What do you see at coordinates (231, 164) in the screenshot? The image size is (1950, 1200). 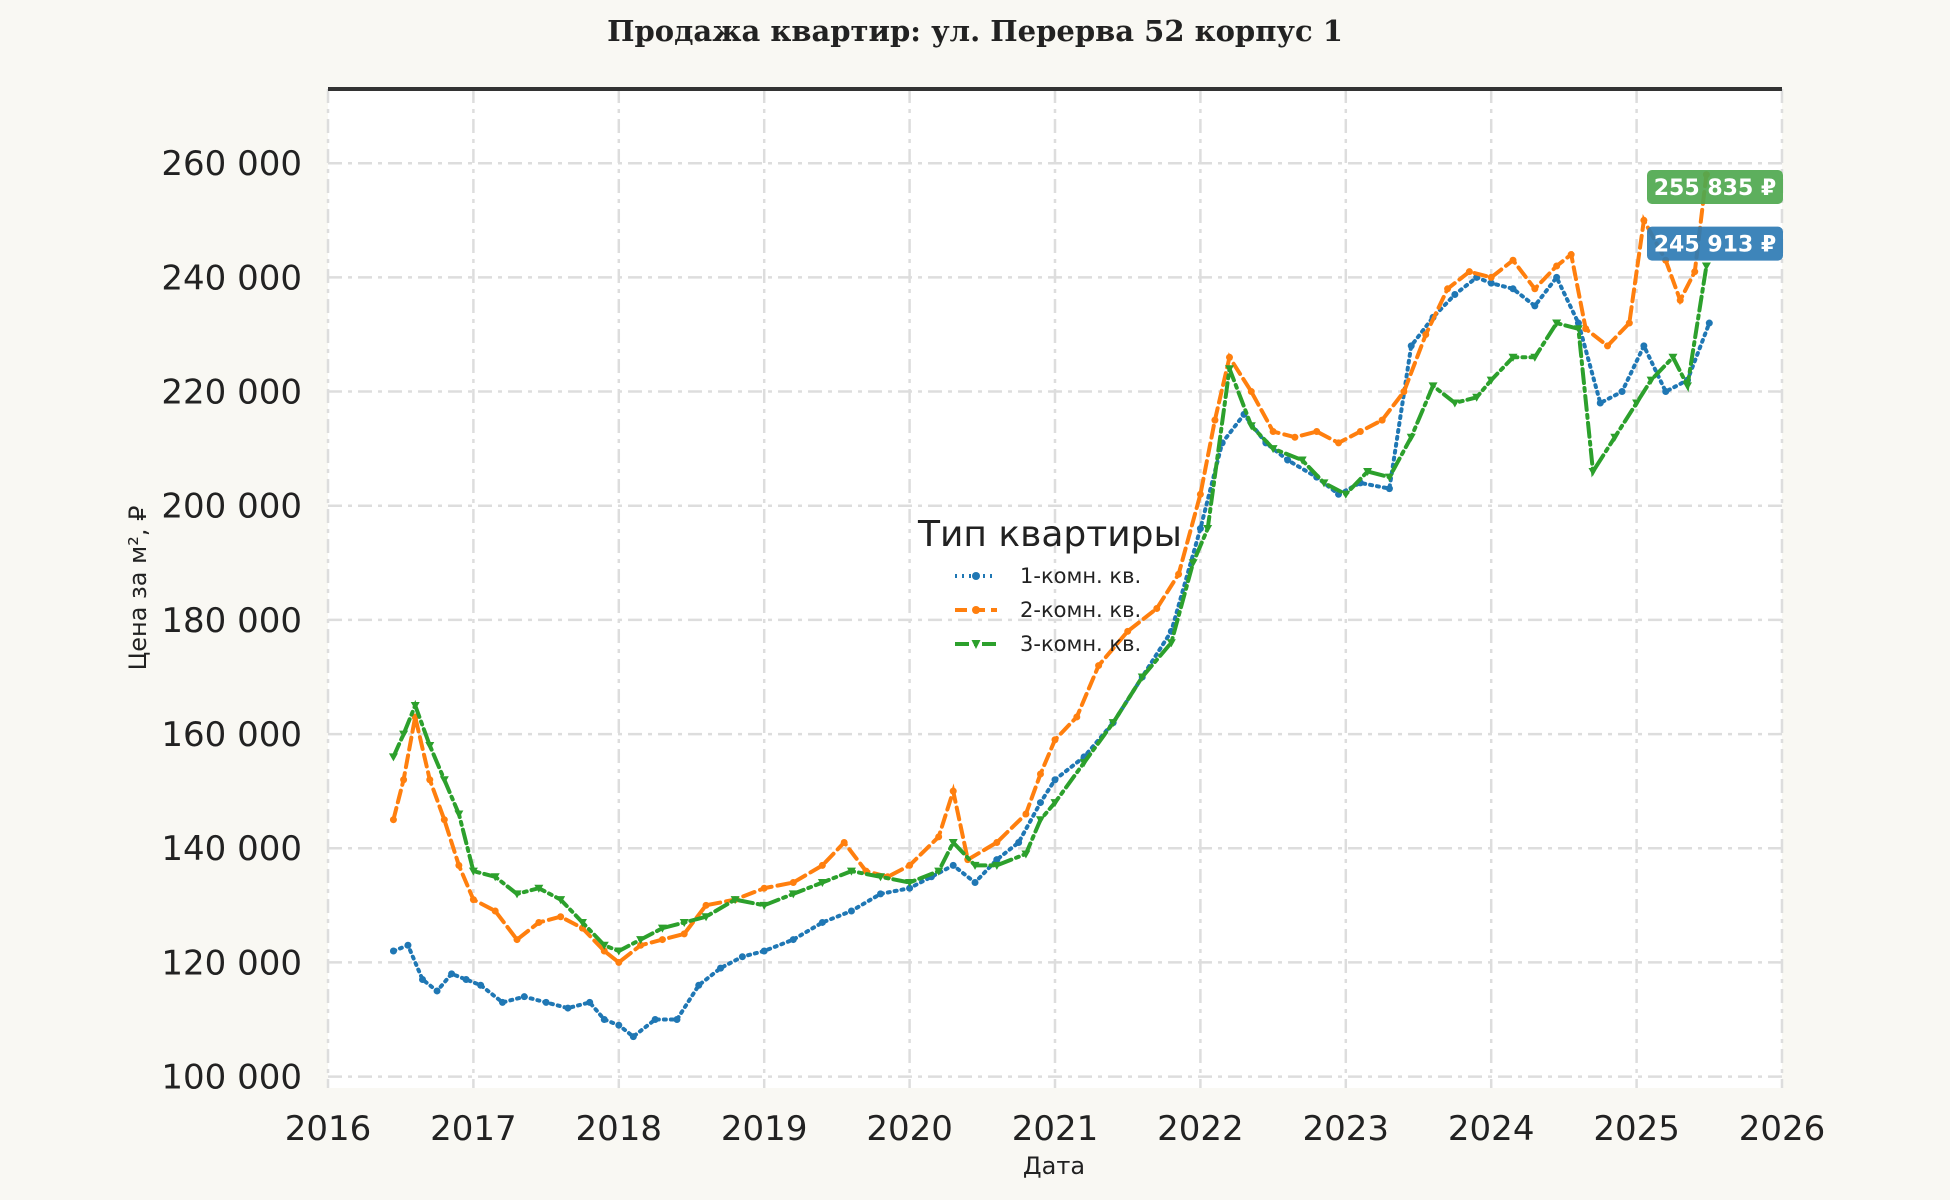 I see `y-tick-label: 260 000` at bounding box center [231, 164].